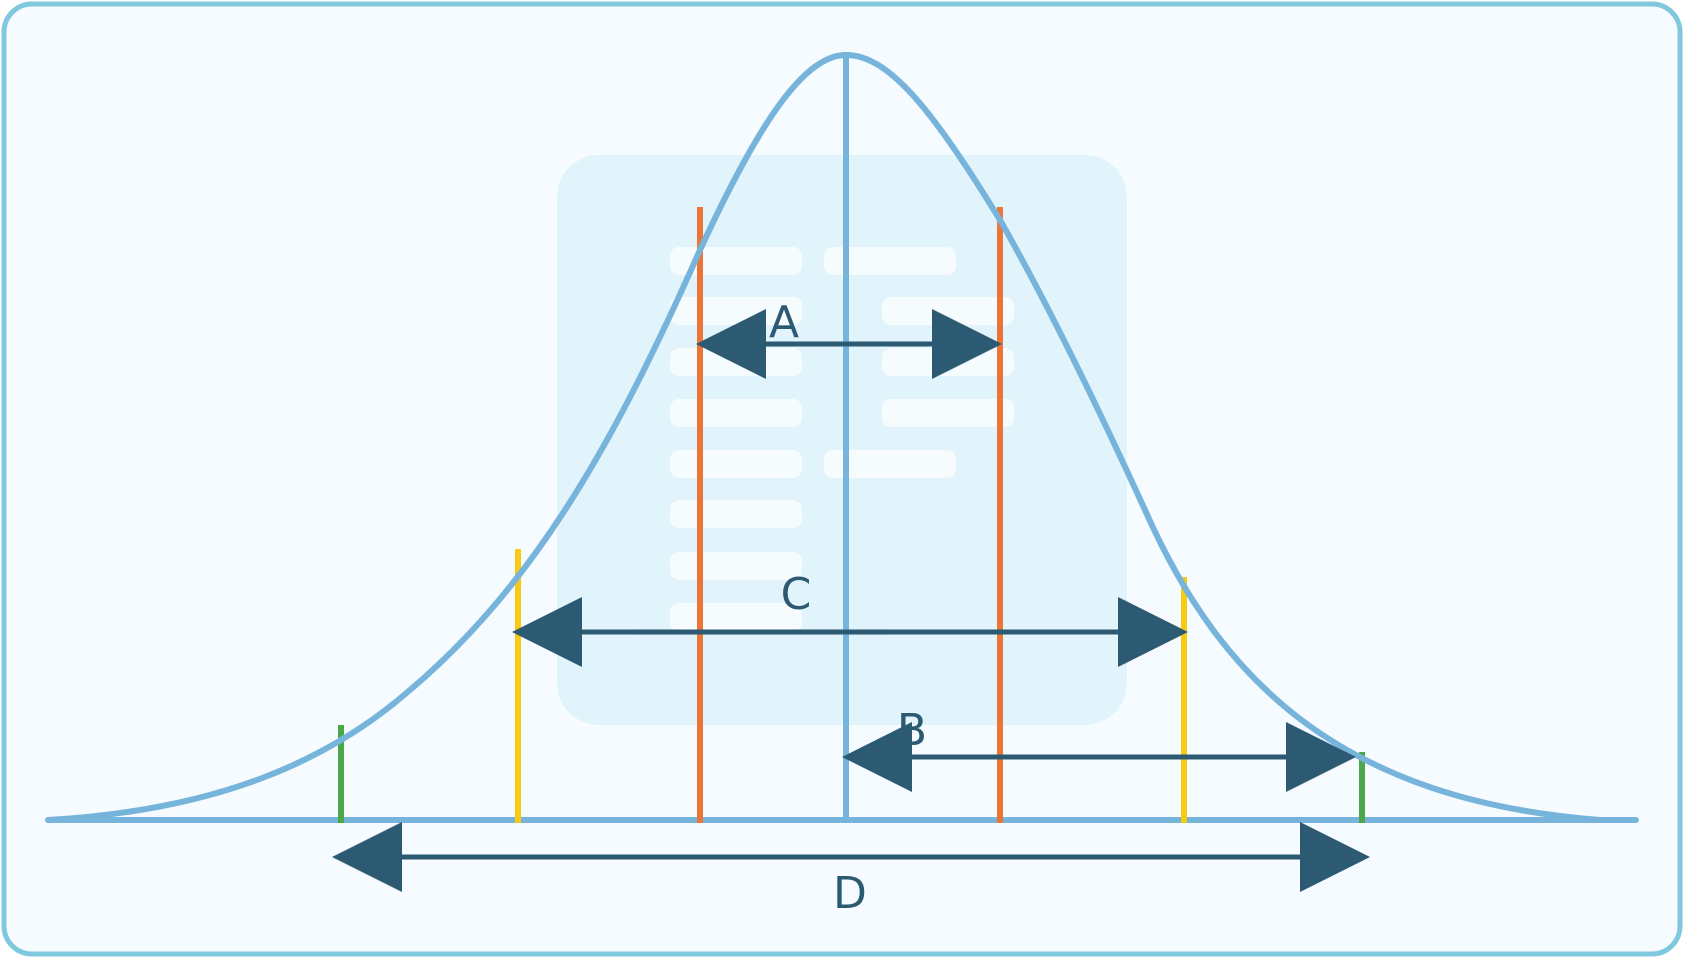 This screenshot has width=1684, height=958. I want to click on label-d: D, so click(850, 893).